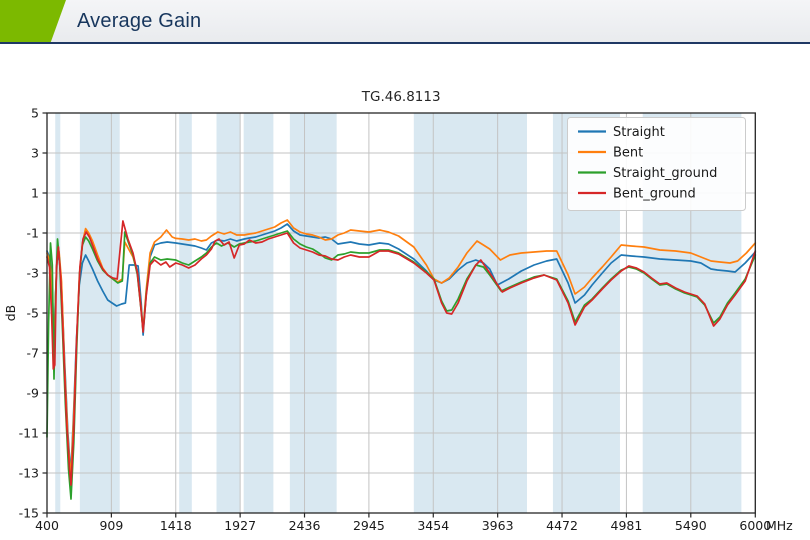  I want to click on x-tick-label: 1927, so click(240, 525).